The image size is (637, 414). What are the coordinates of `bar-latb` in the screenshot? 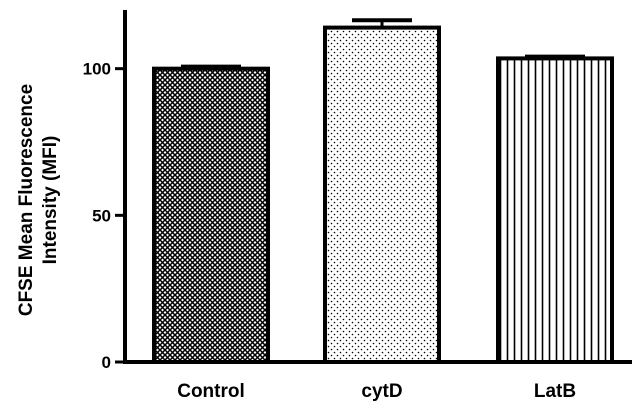 It's located at (555, 210).